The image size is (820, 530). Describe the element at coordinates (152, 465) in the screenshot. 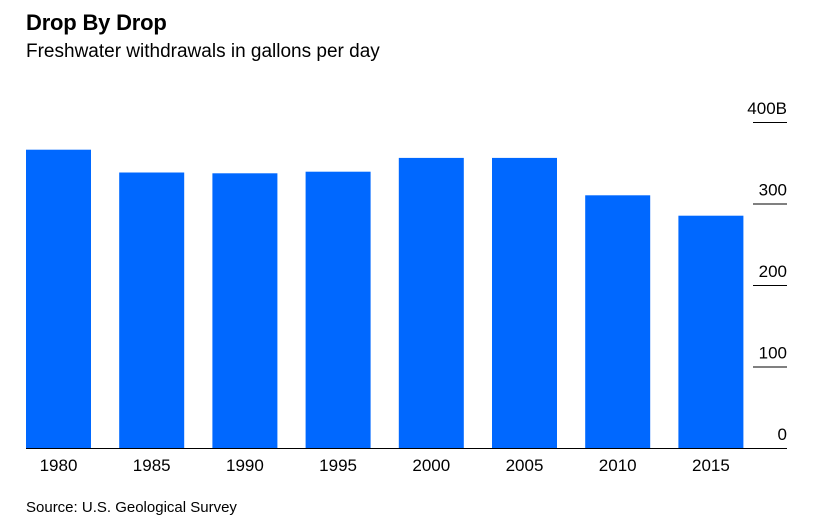

I see `x-tick-label-1985: 1985` at that location.